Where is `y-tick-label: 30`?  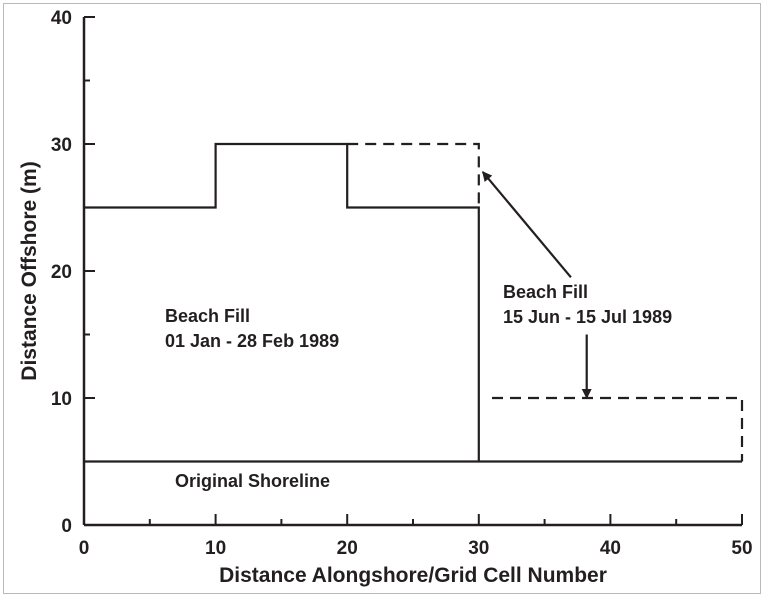 y-tick-label: 30 is located at coordinates (61, 145).